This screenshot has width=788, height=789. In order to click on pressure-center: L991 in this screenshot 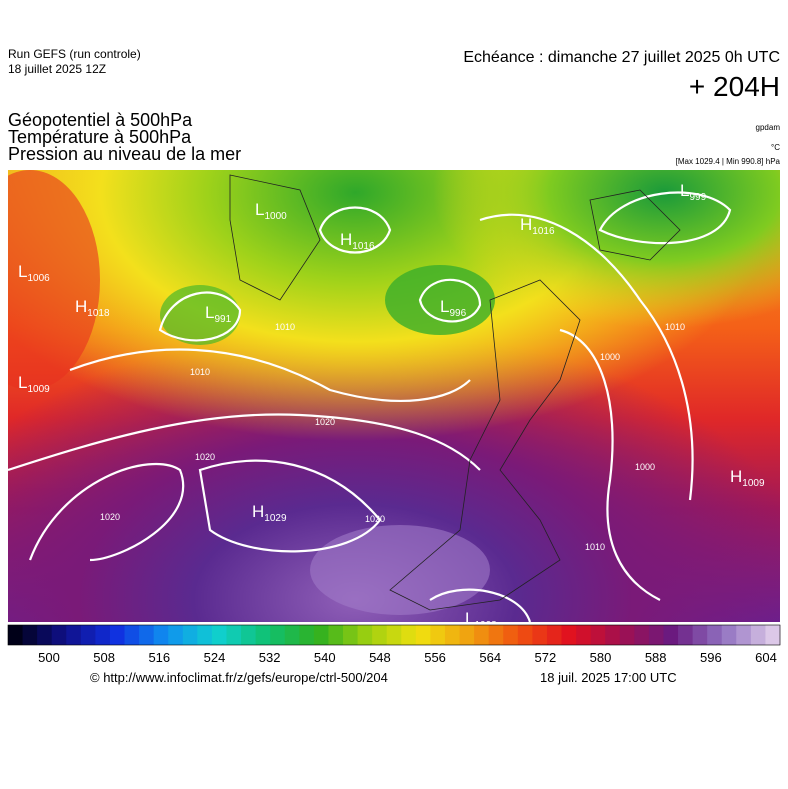, I will do `click(218, 314)`.